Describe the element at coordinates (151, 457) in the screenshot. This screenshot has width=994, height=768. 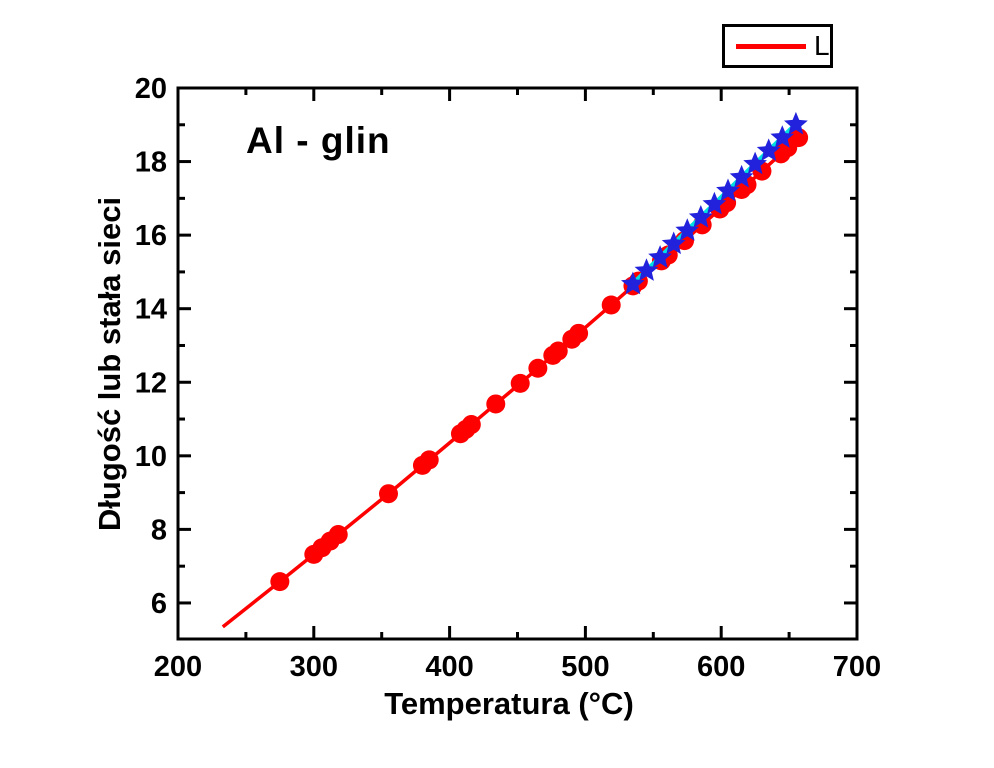
I see `y-tick-label: 10` at that location.